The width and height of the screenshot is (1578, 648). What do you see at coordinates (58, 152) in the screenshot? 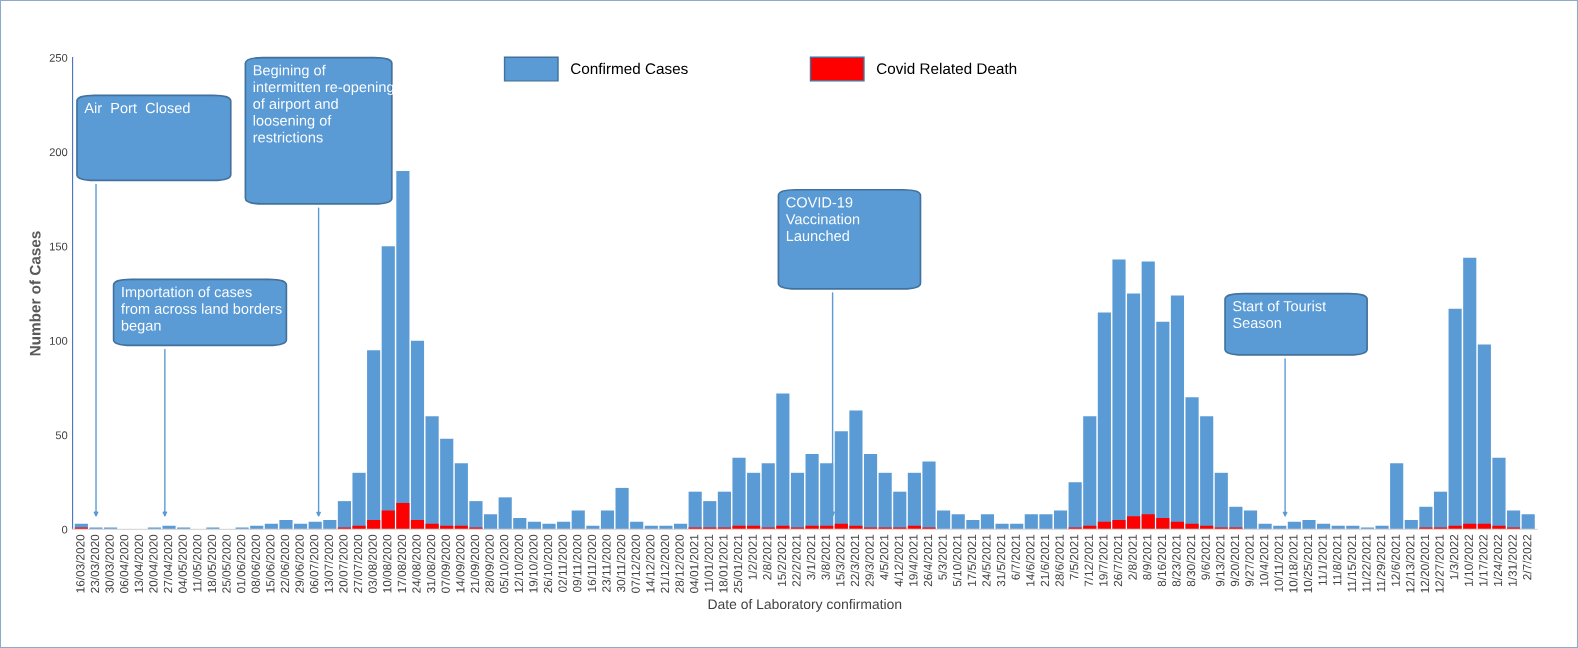
I see `y-tick-label: 200` at bounding box center [58, 152].